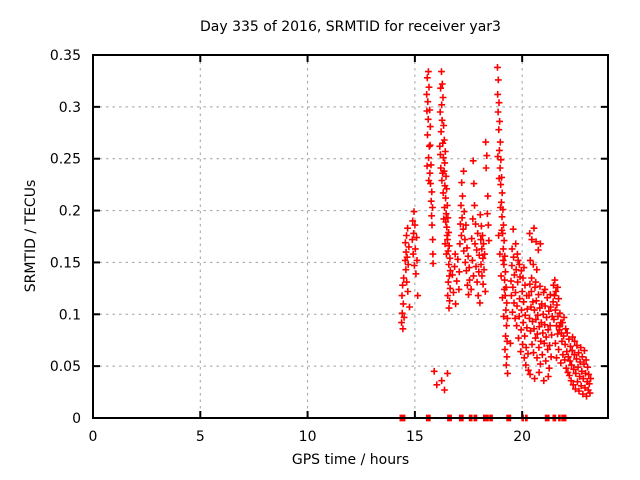 The height and width of the screenshot is (480, 640). I want to click on x-tick-labels: 0 5 10 15 20, so click(310, 437).